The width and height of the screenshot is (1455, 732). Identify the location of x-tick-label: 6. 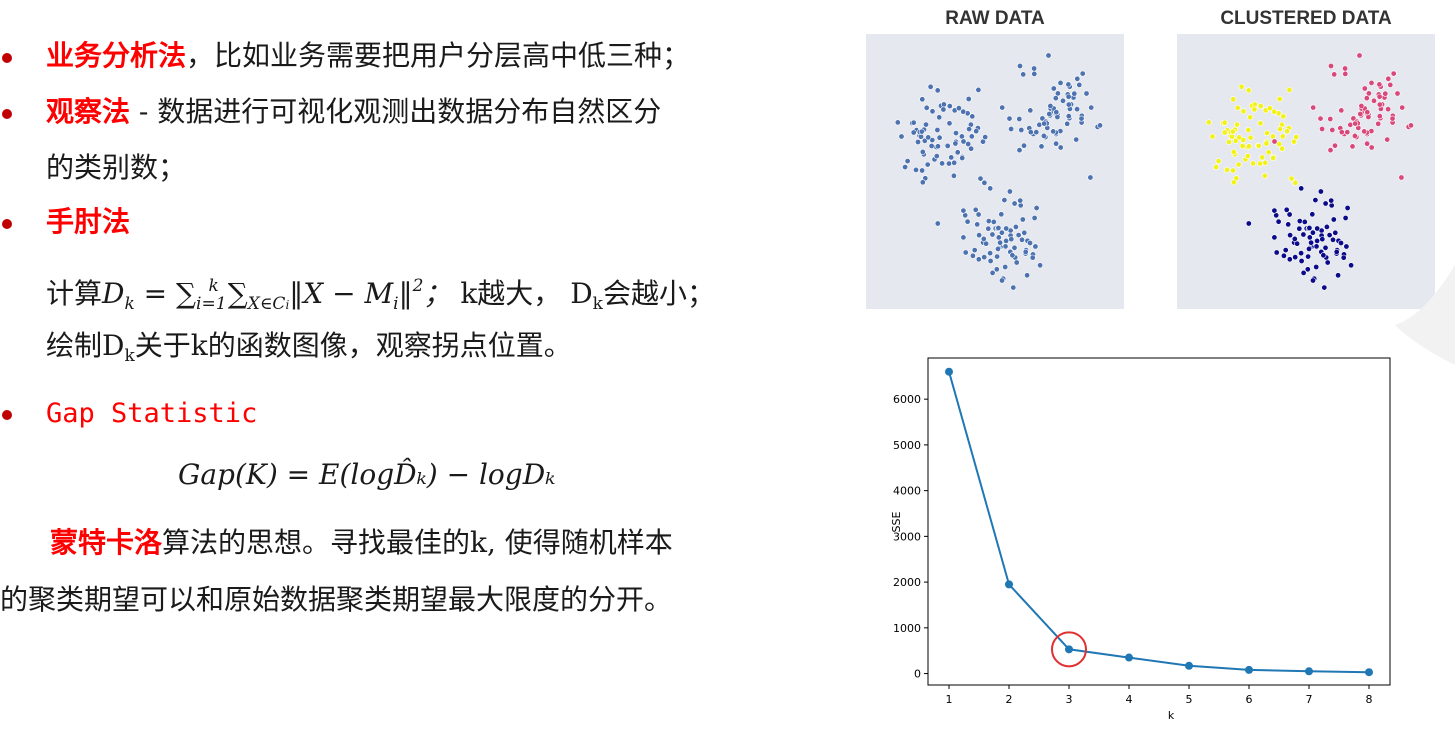
(1249, 699).